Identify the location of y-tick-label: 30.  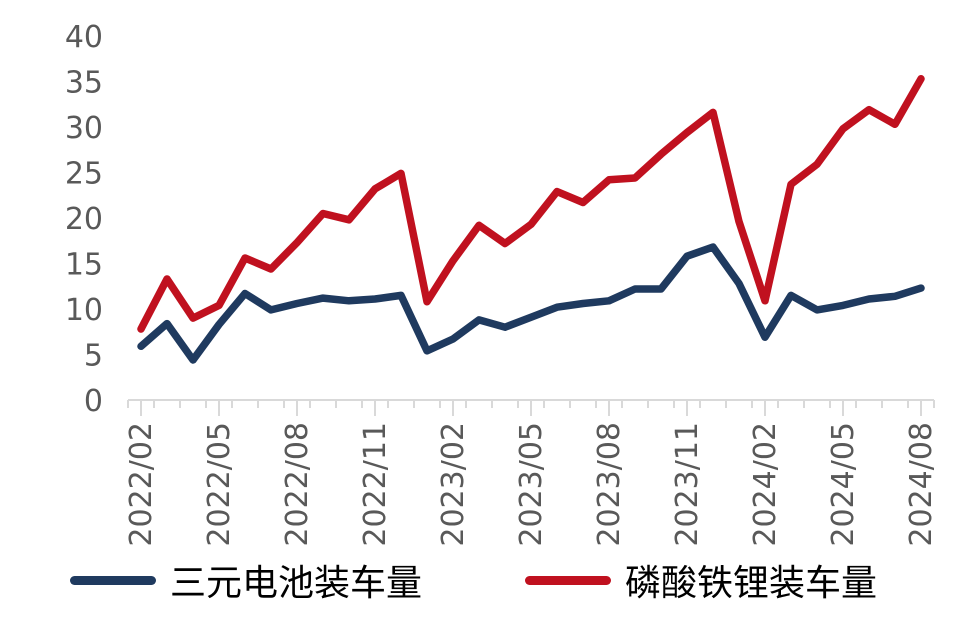
(84, 128).